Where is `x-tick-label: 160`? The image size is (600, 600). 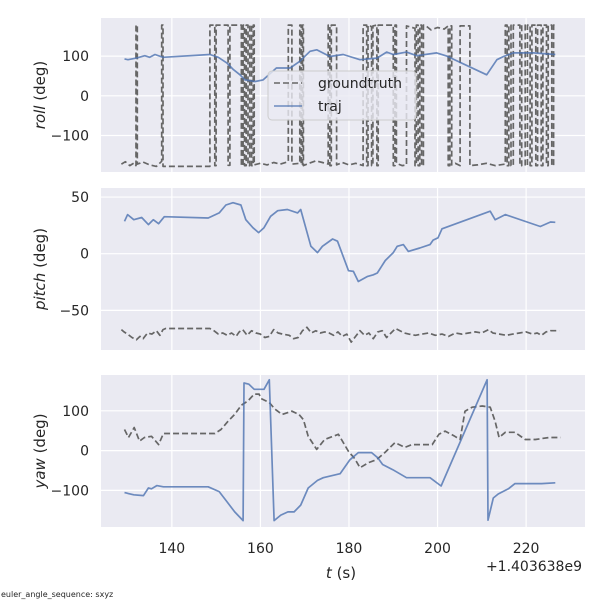
x-tick-label: 160 is located at coordinates (260, 549).